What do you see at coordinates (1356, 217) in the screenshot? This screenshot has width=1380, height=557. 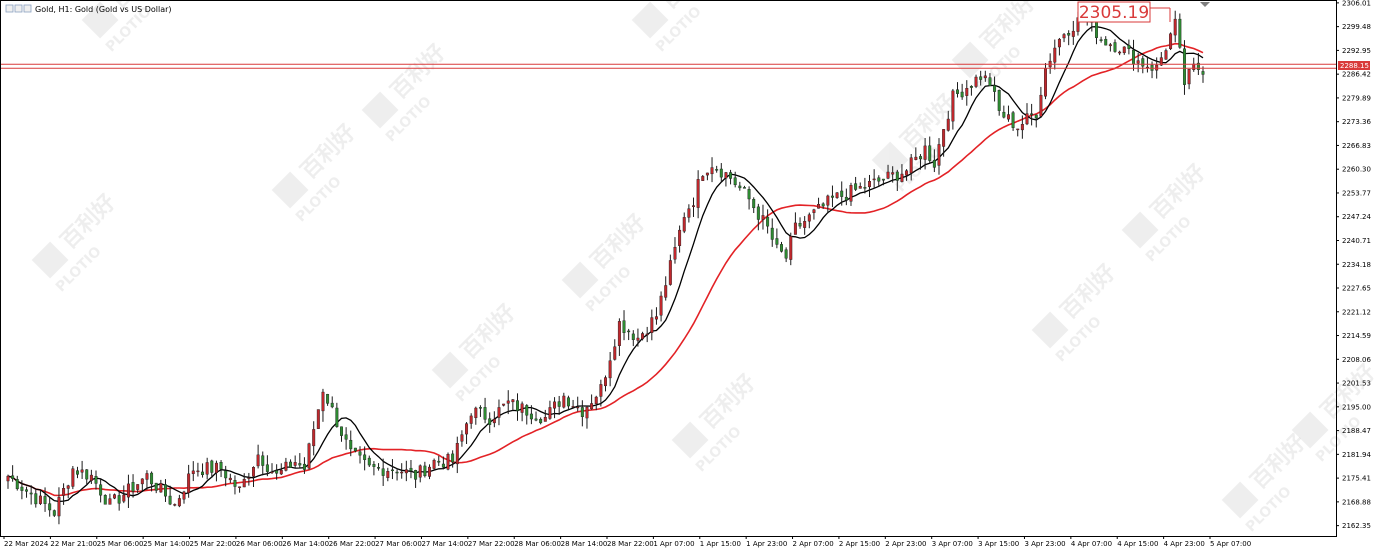 I see `y-tick-label: 2247.24` at bounding box center [1356, 217].